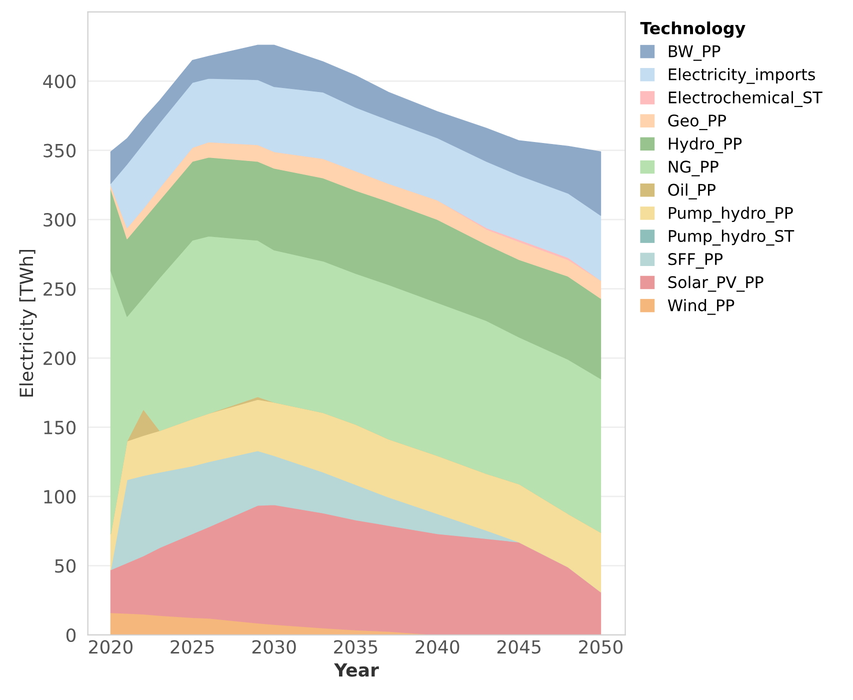 The image size is (853, 700). Describe the element at coordinates (745, 99) in the screenshot. I see `legend-label: Electrochemical_ST` at that location.